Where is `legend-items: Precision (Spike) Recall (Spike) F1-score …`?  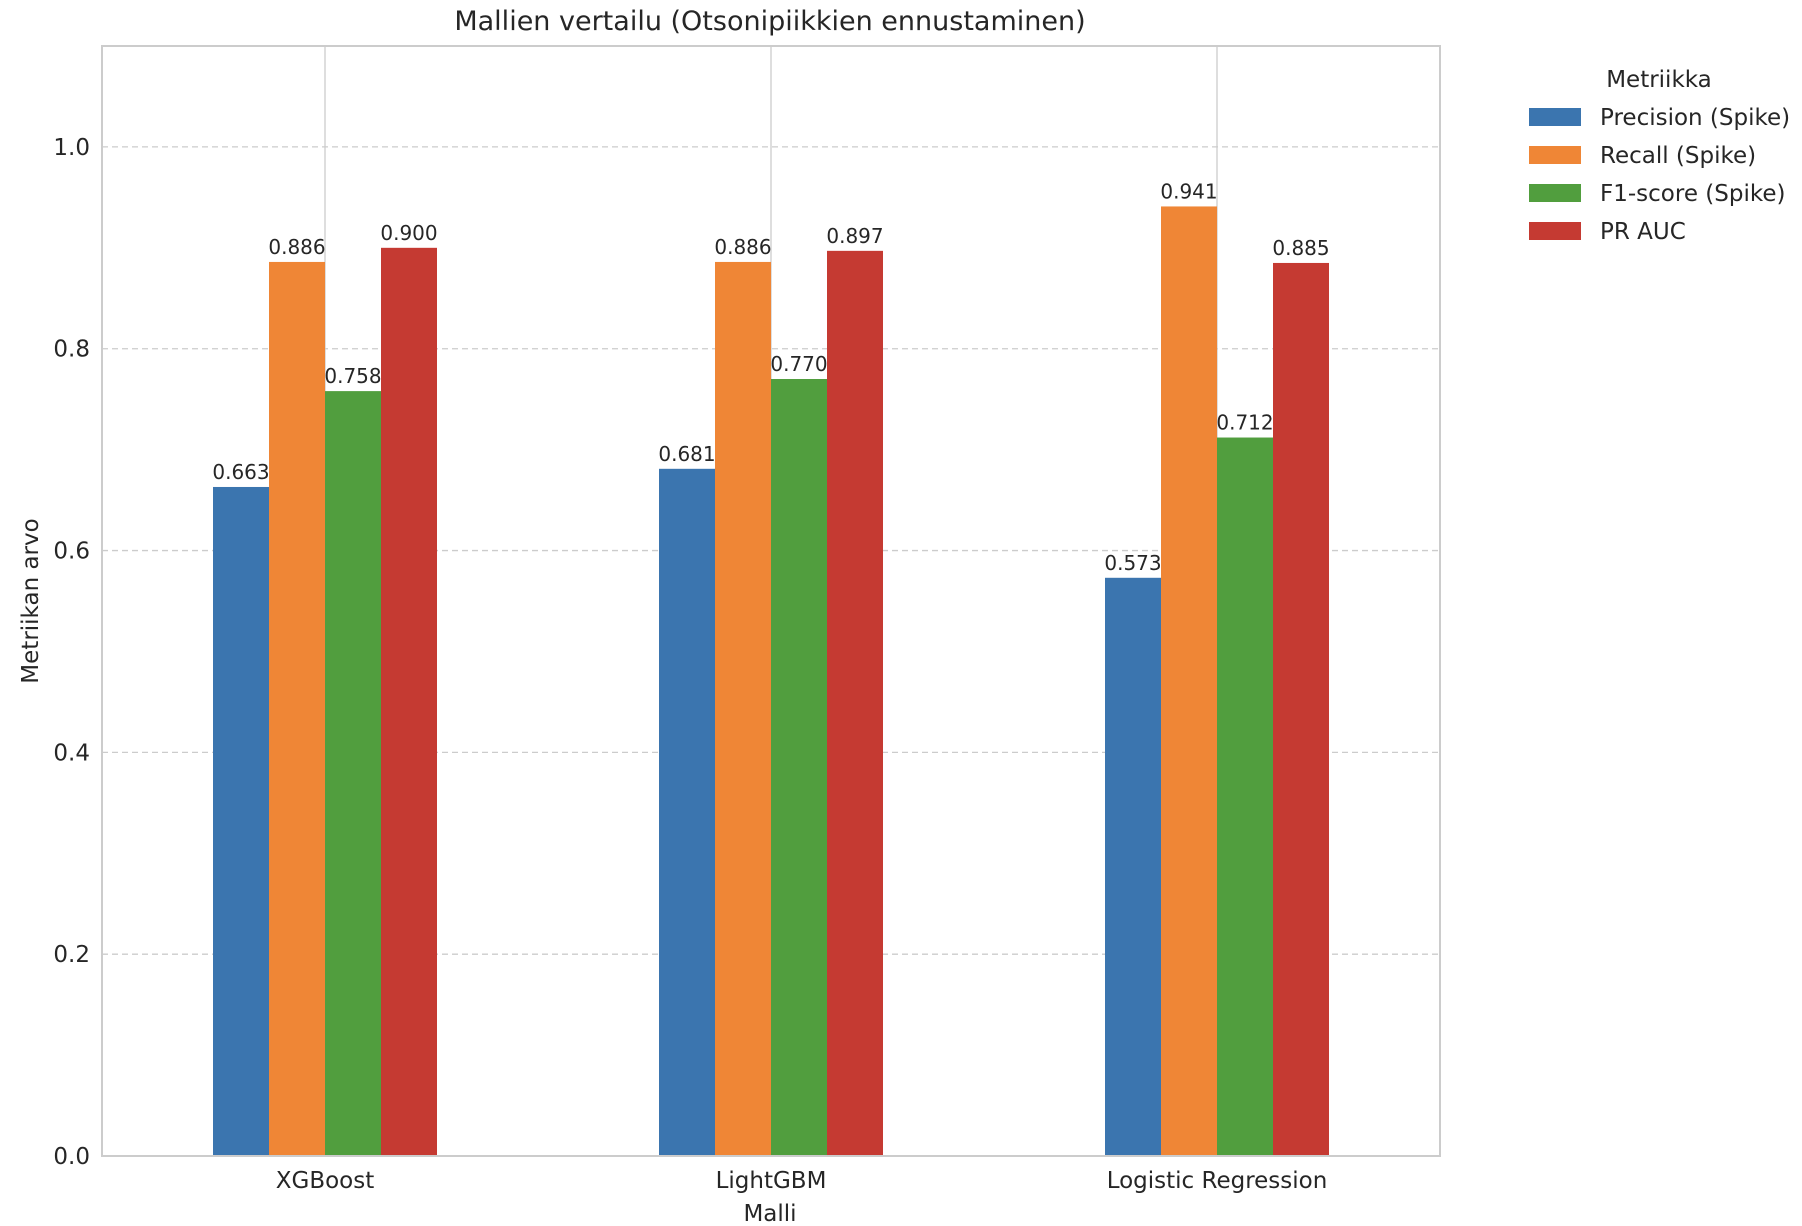
legend-items: Precision (Spike) Recall (Spike) F1-score … is located at coordinates (1659, 175).